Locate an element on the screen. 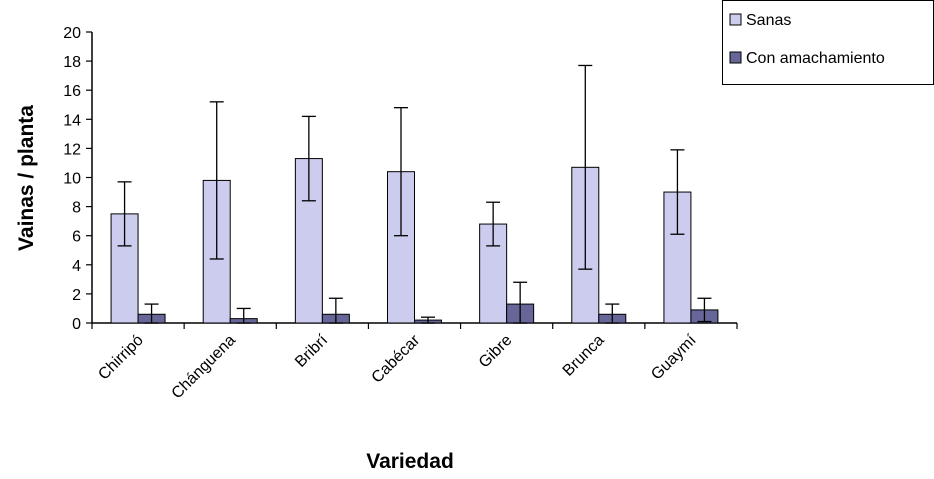  y-tick-label: 6 is located at coordinates (76, 237).